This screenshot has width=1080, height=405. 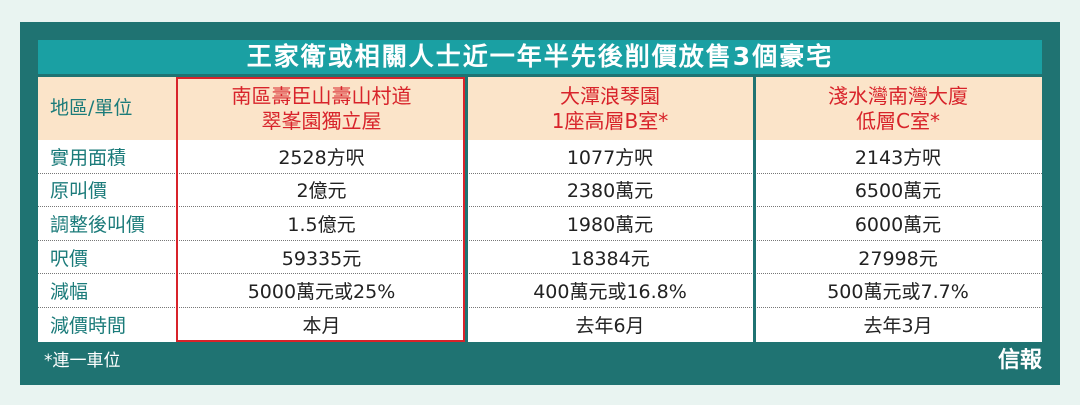 I want to click on cell: 2億元, so click(x=321, y=191).